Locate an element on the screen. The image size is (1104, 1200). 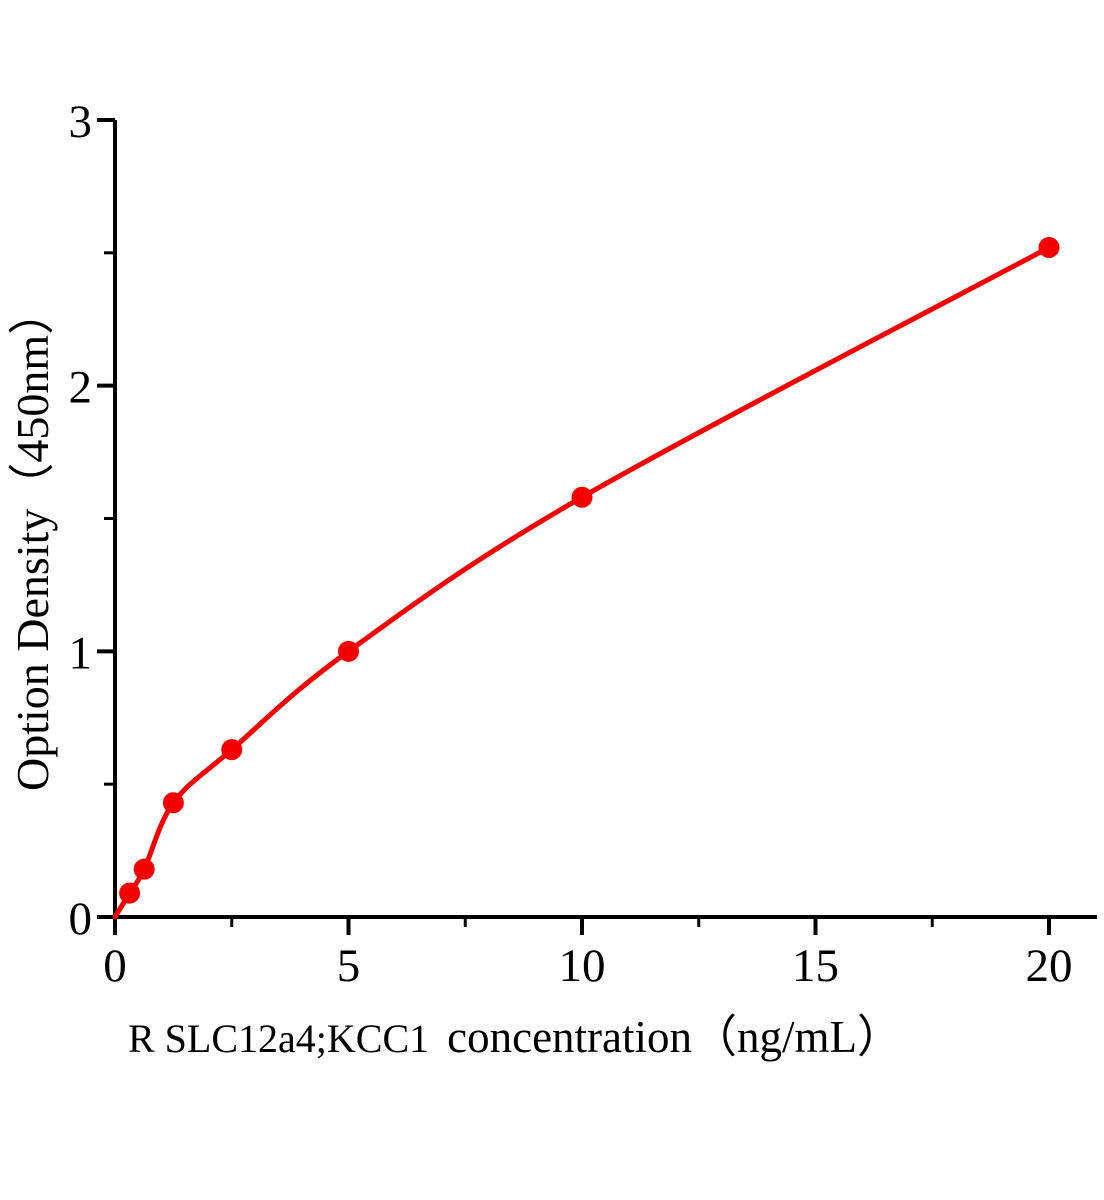
y-tick-label: 2 is located at coordinates (81, 388).